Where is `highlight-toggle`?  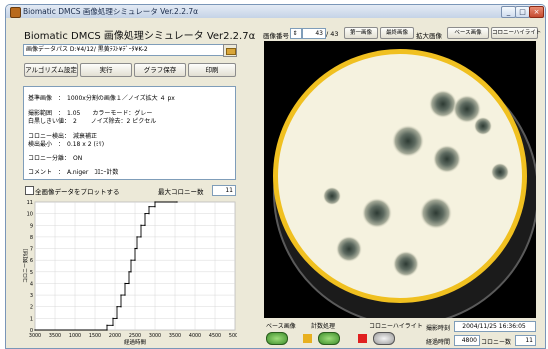 highlight-toggle is located at coordinates (384, 338).